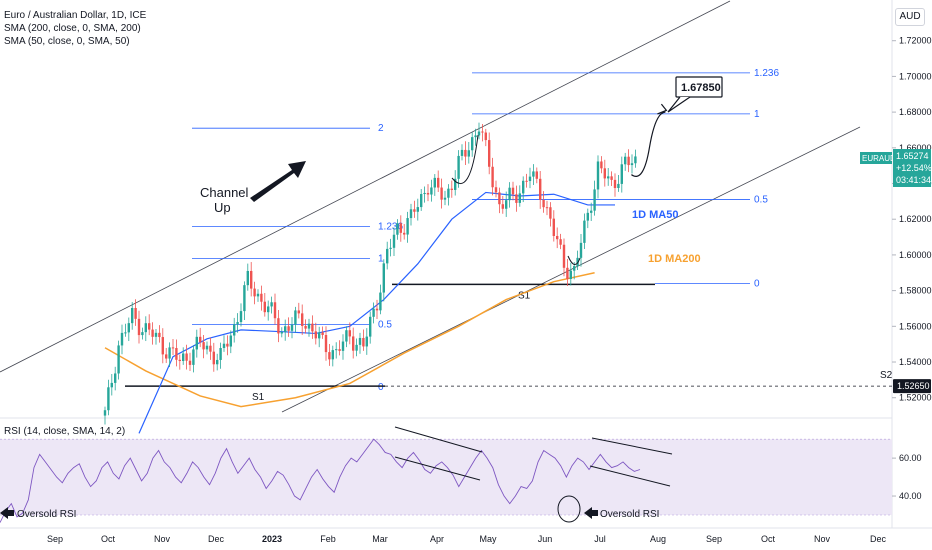 The image size is (932, 550). Describe the element at coordinates (912, 168) in the screenshot. I see `last-price-badge-bg` at that location.